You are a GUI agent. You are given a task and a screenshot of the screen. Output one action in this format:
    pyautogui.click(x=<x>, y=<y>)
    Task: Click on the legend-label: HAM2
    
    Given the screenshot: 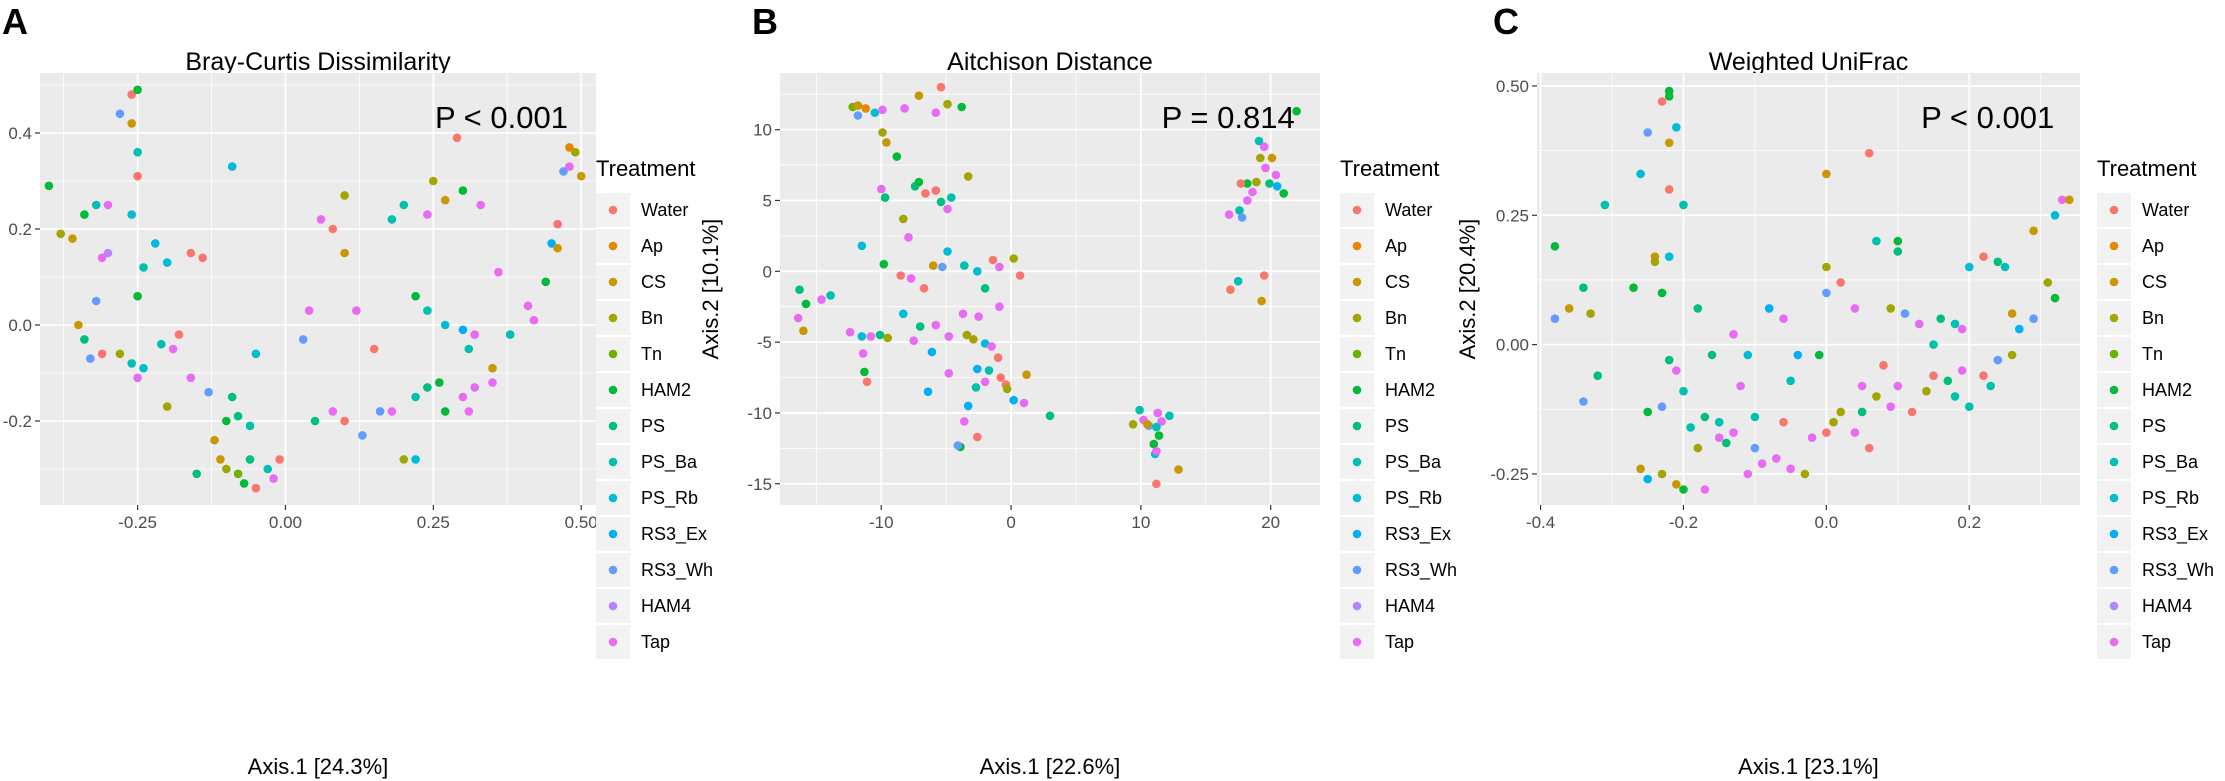 What is the action you would take?
    pyautogui.click(x=1410, y=390)
    